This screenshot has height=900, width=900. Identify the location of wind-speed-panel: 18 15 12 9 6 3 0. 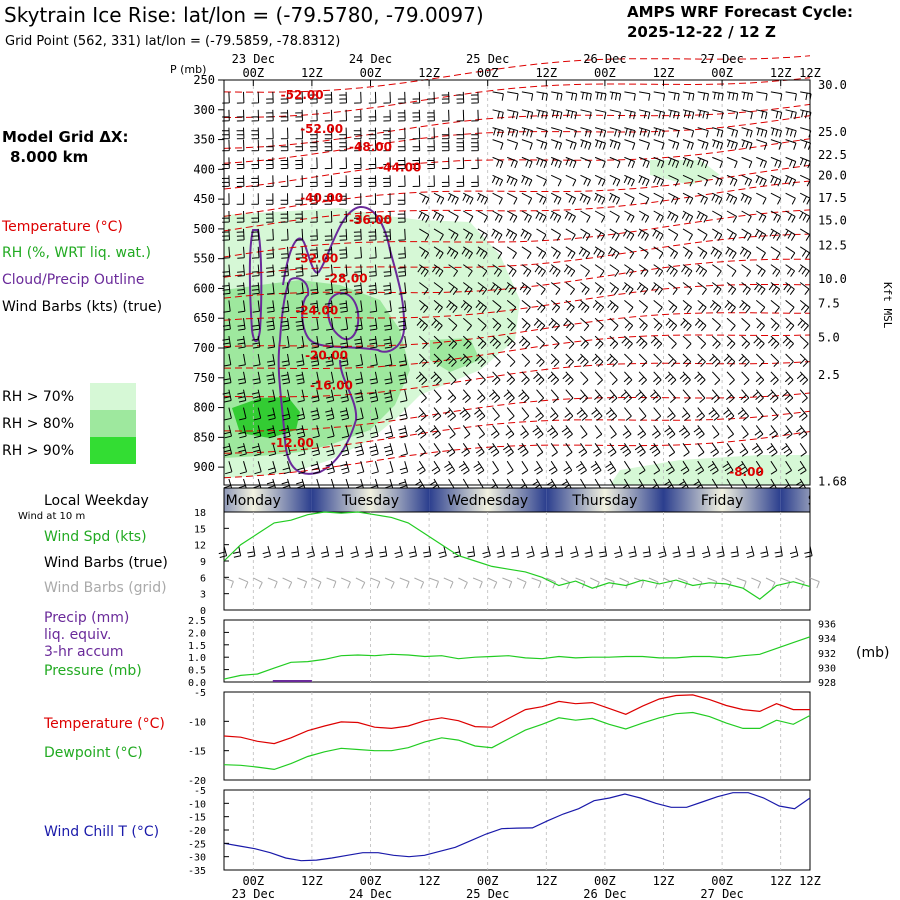
(507, 562).